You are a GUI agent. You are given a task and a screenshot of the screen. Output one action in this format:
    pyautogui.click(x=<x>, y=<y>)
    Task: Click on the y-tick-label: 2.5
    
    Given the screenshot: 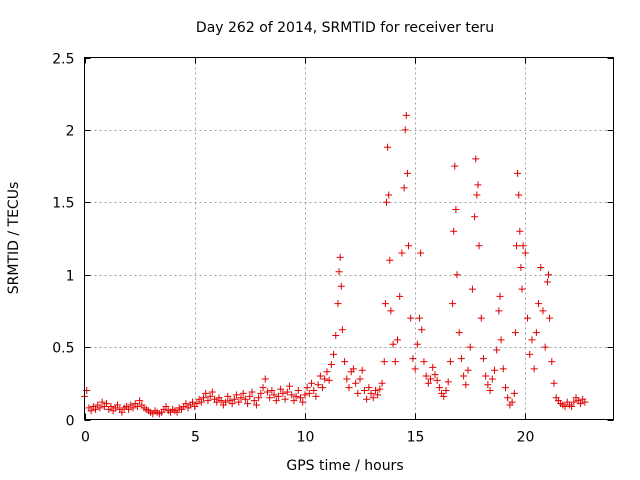 What is the action you would take?
    pyautogui.click(x=63, y=60)
    